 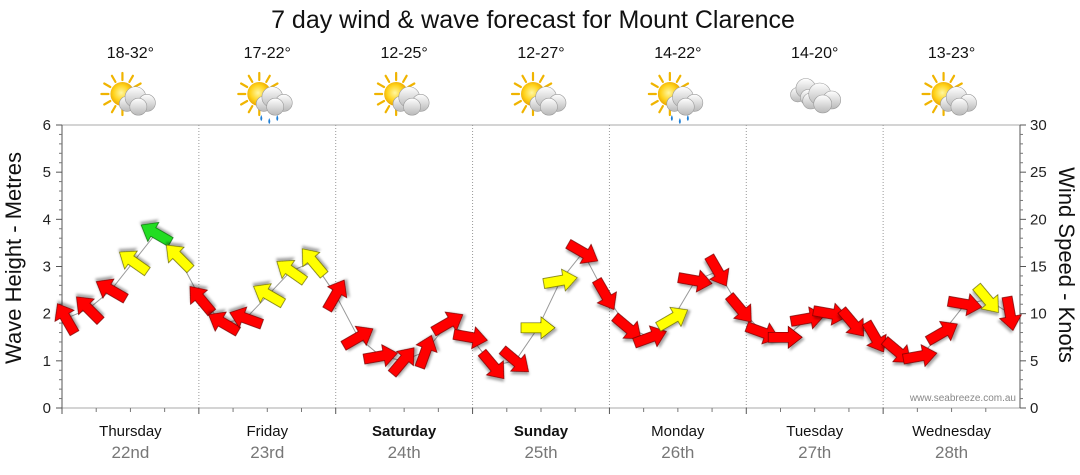 I want to click on left-axis: 0 1 2 3 4 5 6, so click(x=53, y=267).